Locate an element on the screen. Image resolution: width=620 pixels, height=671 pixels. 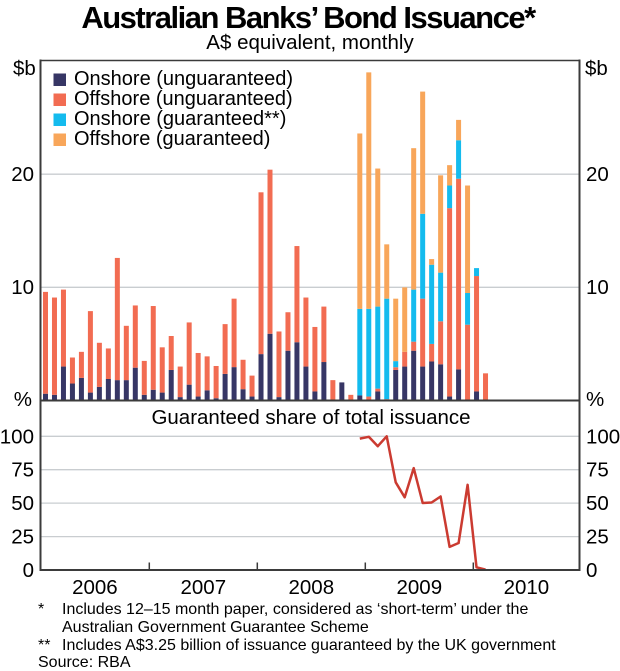
svg-text: Onshore (unguaranteed) is located at coordinates (183, 79).